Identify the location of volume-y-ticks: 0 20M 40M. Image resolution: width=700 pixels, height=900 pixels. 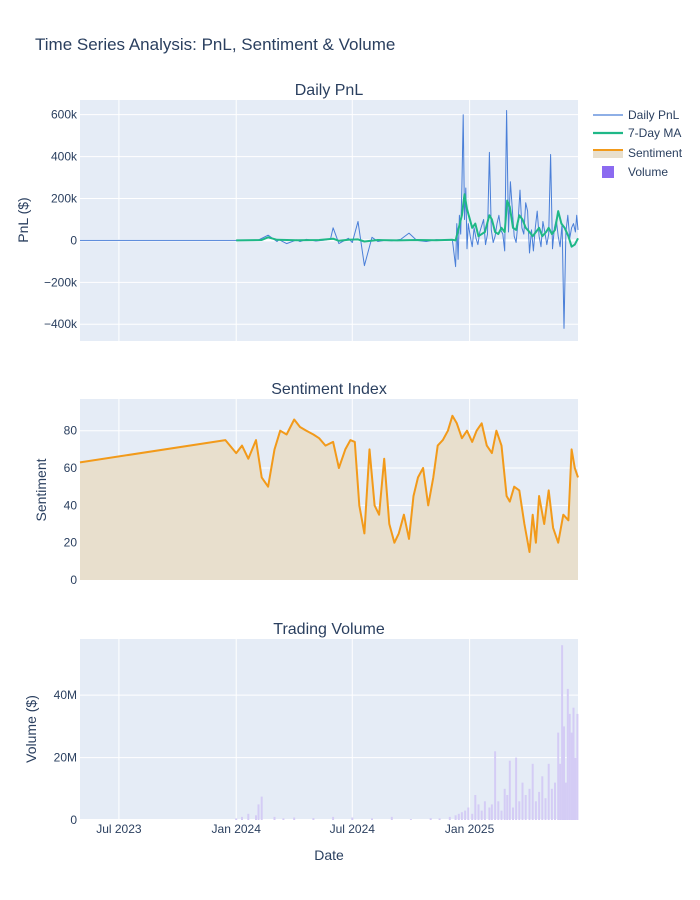
(66, 757).